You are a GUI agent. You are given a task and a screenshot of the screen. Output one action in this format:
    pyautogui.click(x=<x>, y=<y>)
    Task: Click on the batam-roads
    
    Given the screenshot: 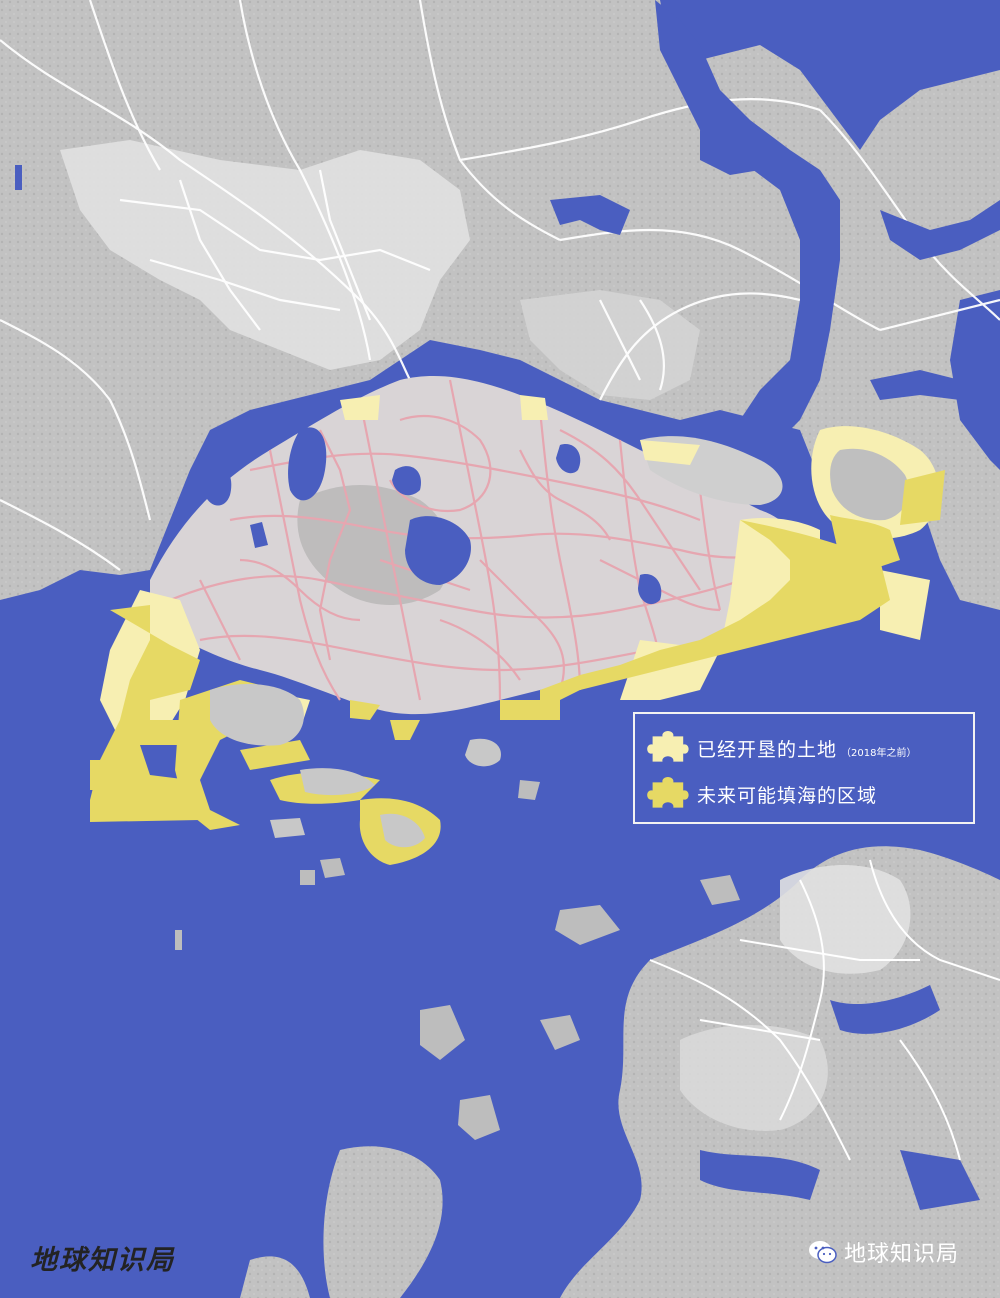 What is the action you would take?
    pyautogui.click(x=824, y=1010)
    